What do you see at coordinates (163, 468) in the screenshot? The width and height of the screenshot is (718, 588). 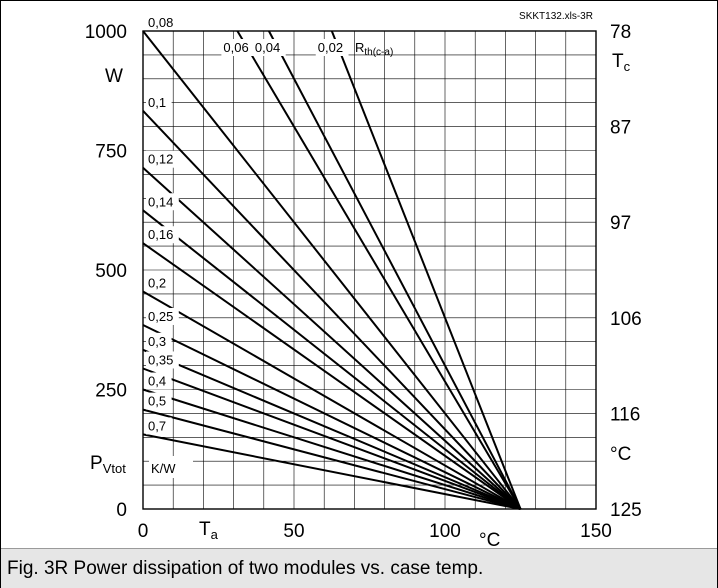 I see `rth-unit: K/W` at bounding box center [163, 468].